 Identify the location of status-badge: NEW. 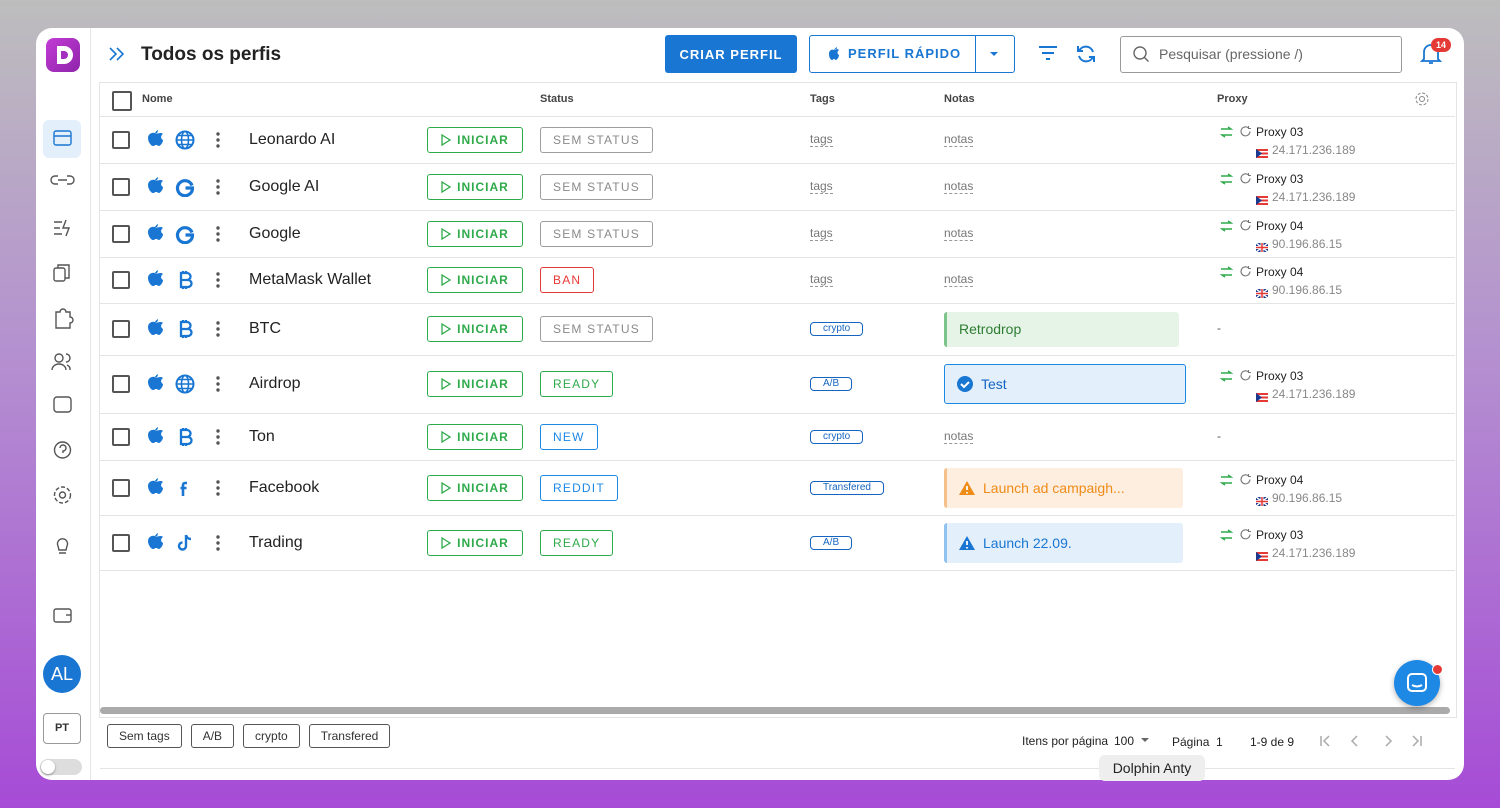
(569, 436).